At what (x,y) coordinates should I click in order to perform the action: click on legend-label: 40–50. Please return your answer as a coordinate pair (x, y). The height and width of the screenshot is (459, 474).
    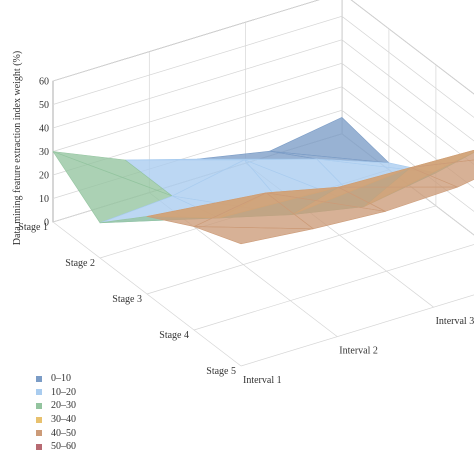
    Looking at the image, I should click on (63, 433).